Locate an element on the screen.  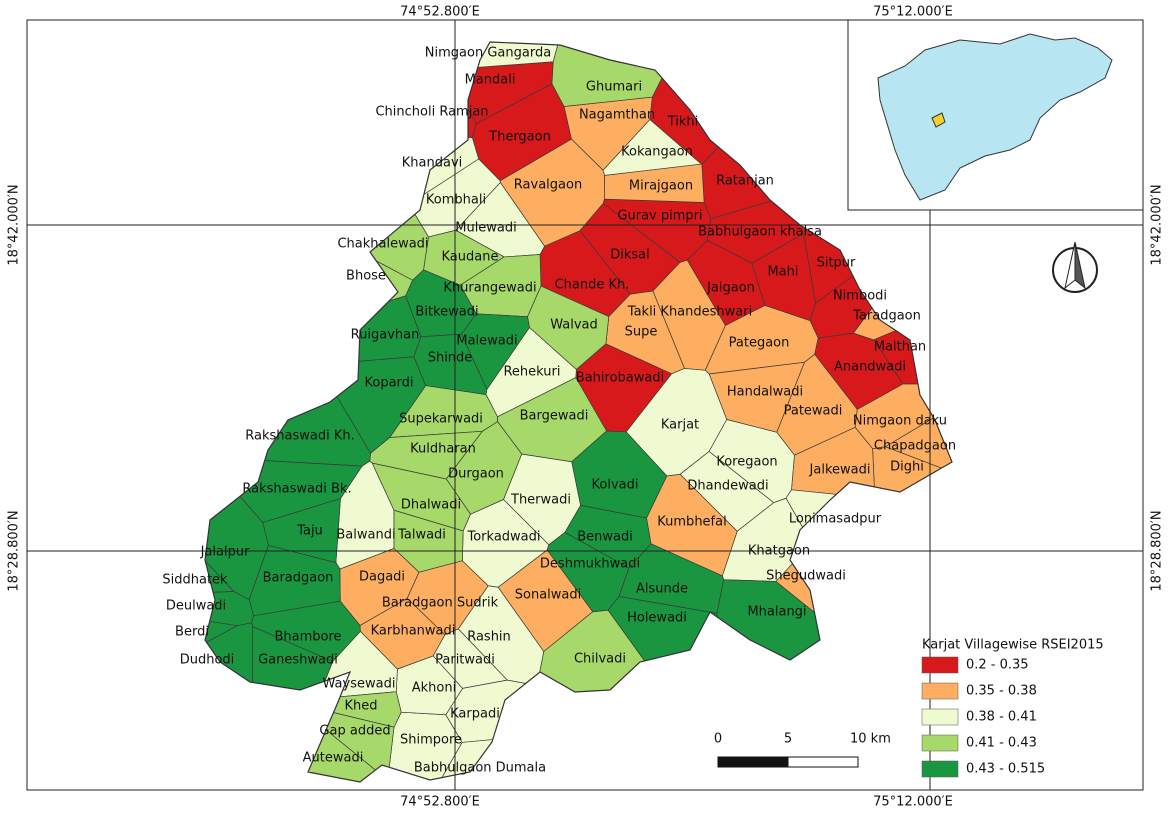
village-label: Jalkewadi is located at coordinates (840, 470).